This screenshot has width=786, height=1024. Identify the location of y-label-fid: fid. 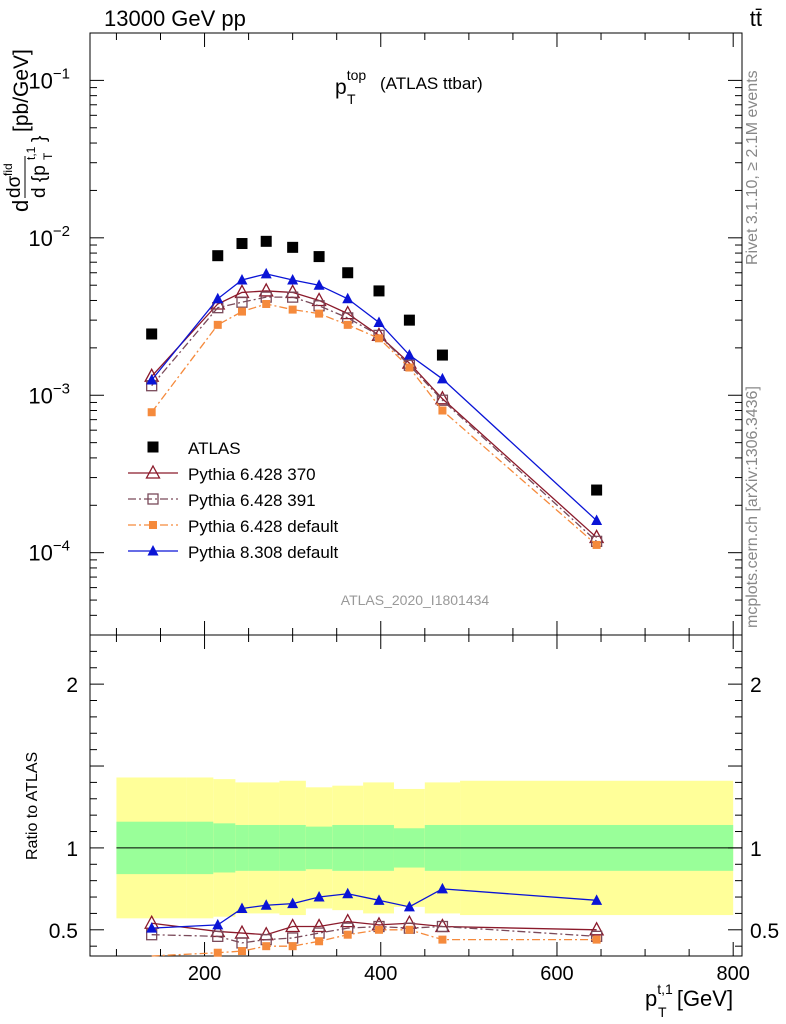
(8, 169).